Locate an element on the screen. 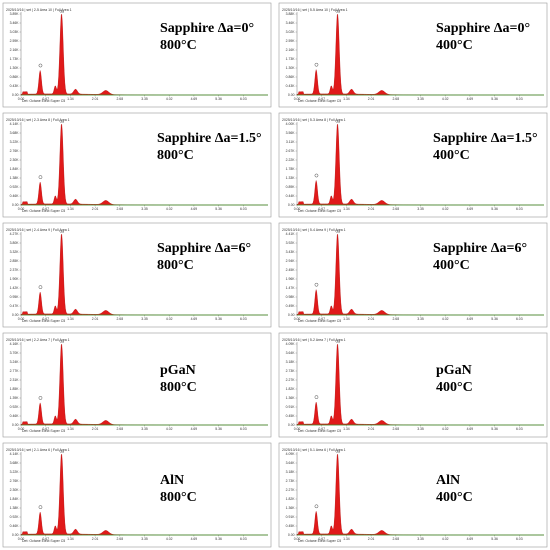 This screenshot has height=550, width=550. y-tick-label: 1.82K is located at coordinates (291, 389).